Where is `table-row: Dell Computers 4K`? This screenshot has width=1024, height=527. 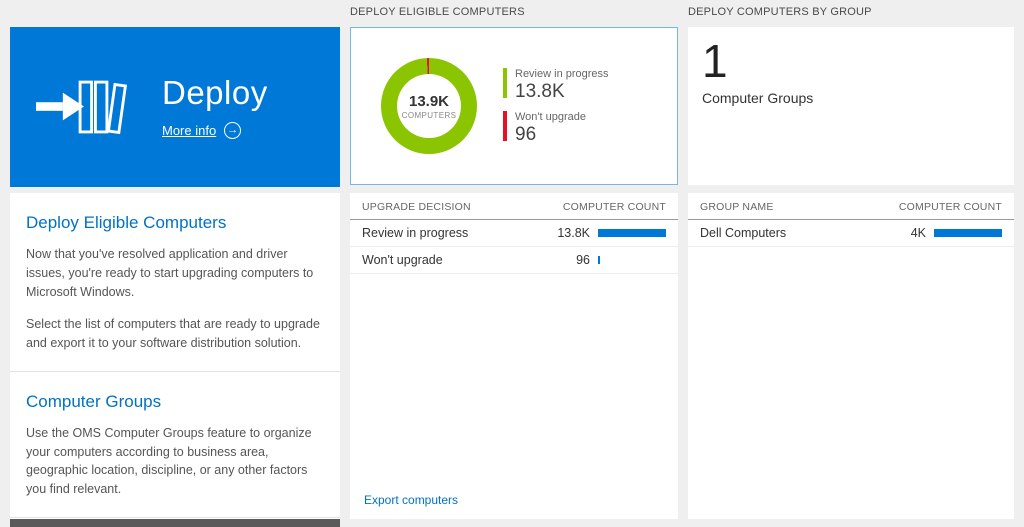
table-row: Dell Computers 4K is located at coordinates (851, 233).